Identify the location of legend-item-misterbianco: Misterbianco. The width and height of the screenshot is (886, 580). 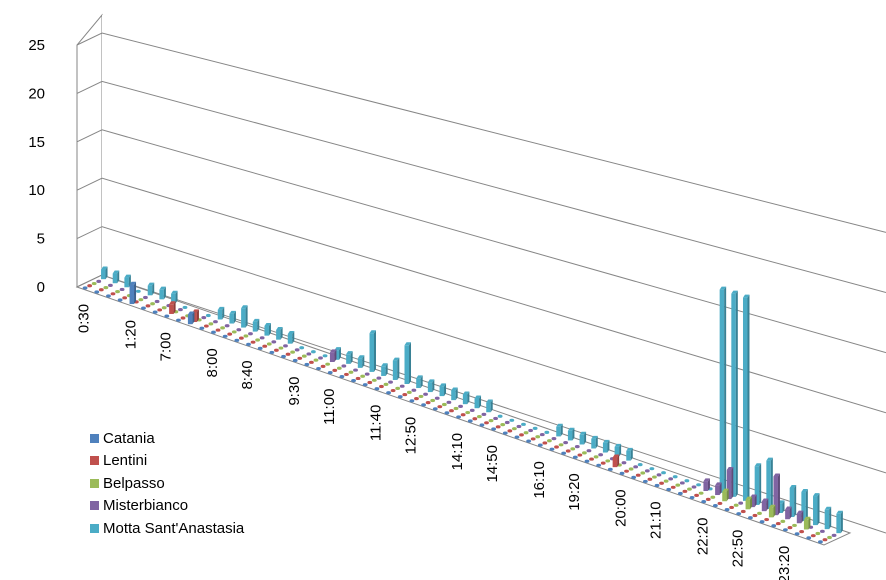
(167, 506).